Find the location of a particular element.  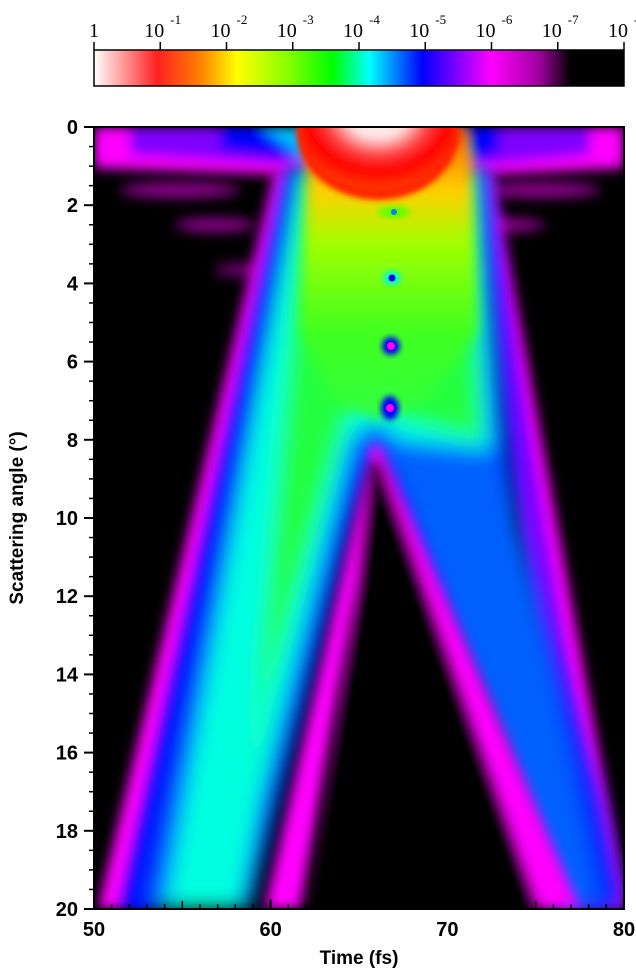

x-tick-label: 80 is located at coordinates (624, 930).